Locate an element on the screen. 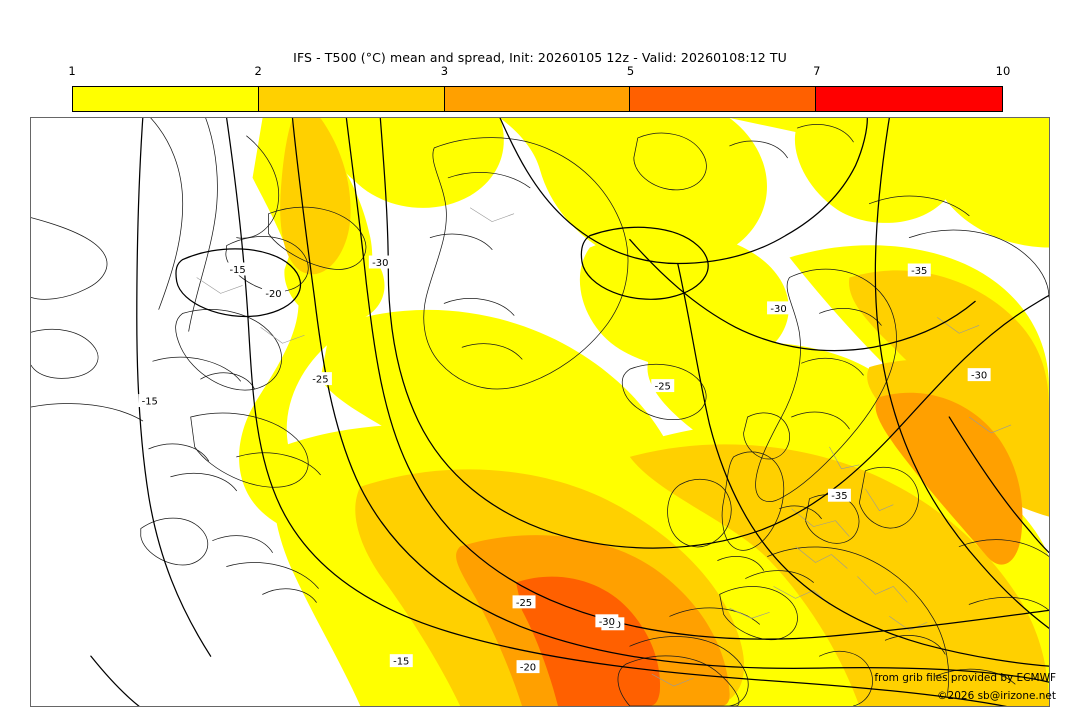 This screenshot has width=1080, height=718. spread-patch-greenland-north is located at coordinates (633, 192).